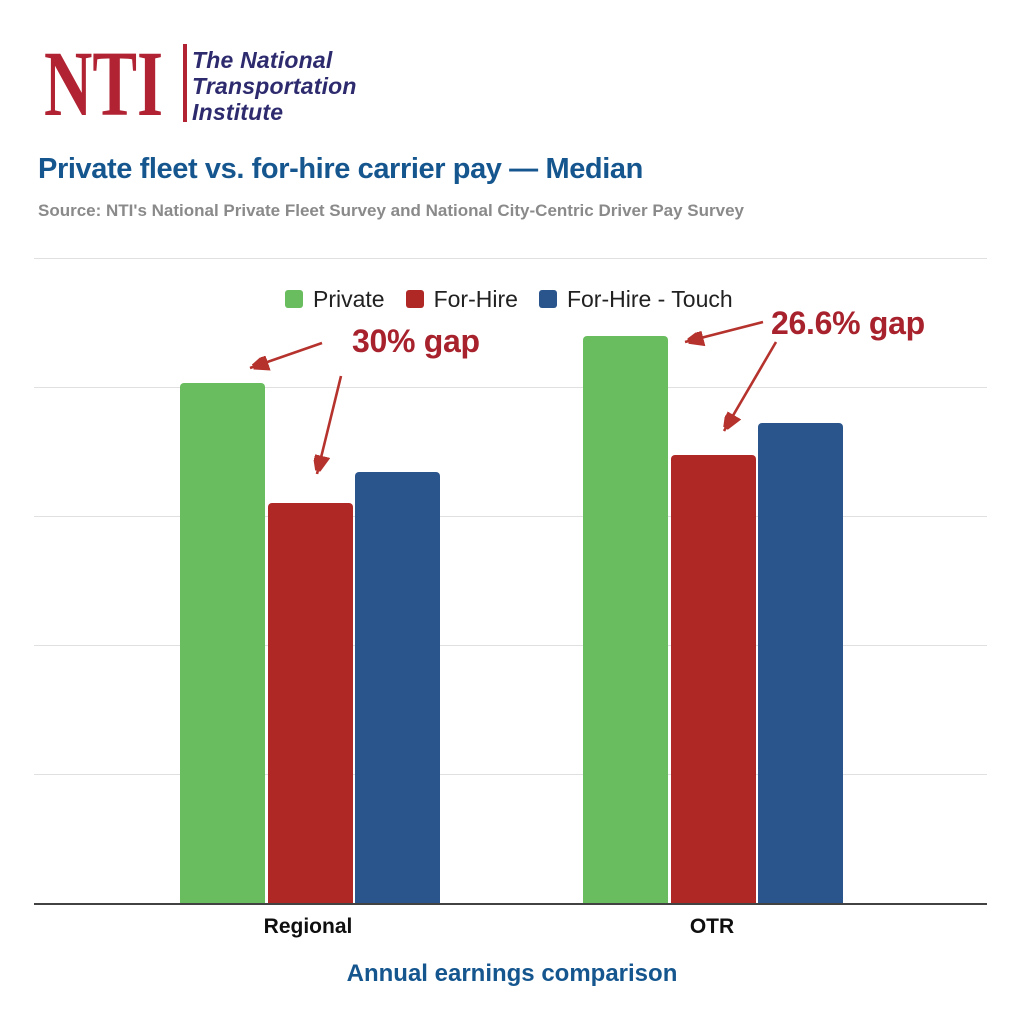  What do you see at coordinates (416, 341) in the screenshot?
I see `annotation-regional-gap: 30% gap` at bounding box center [416, 341].